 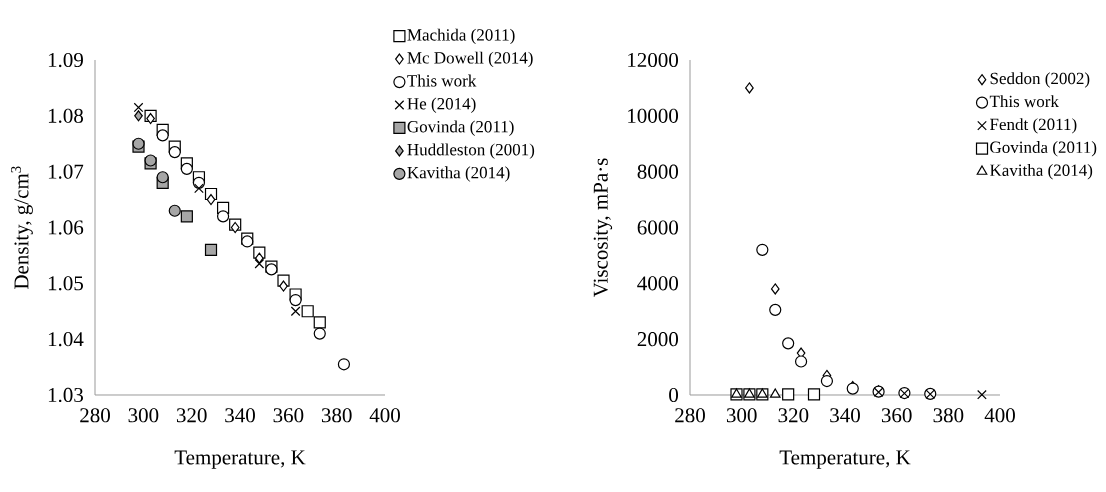 What do you see at coordinates (65, 283) in the screenshot?
I see `y-tick-label: 1.05` at bounding box center [65, 283].